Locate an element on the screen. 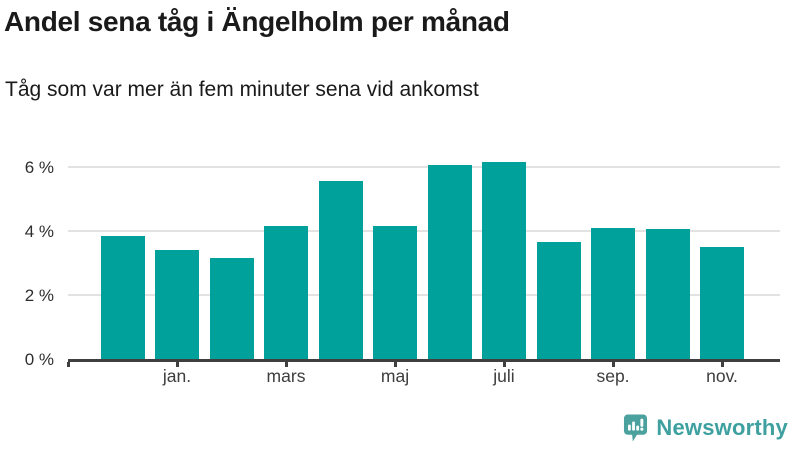 The height and width of the screenshot is (450, 800). x-tick-label: juli is located at coordinates (504, 376).